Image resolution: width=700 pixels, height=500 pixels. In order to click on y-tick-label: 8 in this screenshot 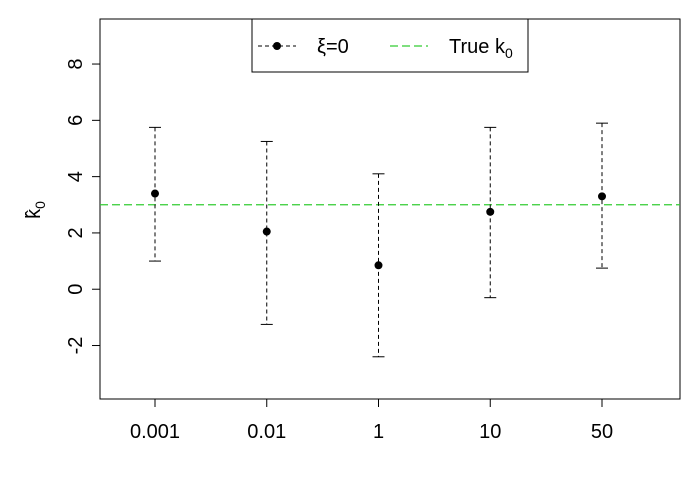, I will do `click(76, 63)`.